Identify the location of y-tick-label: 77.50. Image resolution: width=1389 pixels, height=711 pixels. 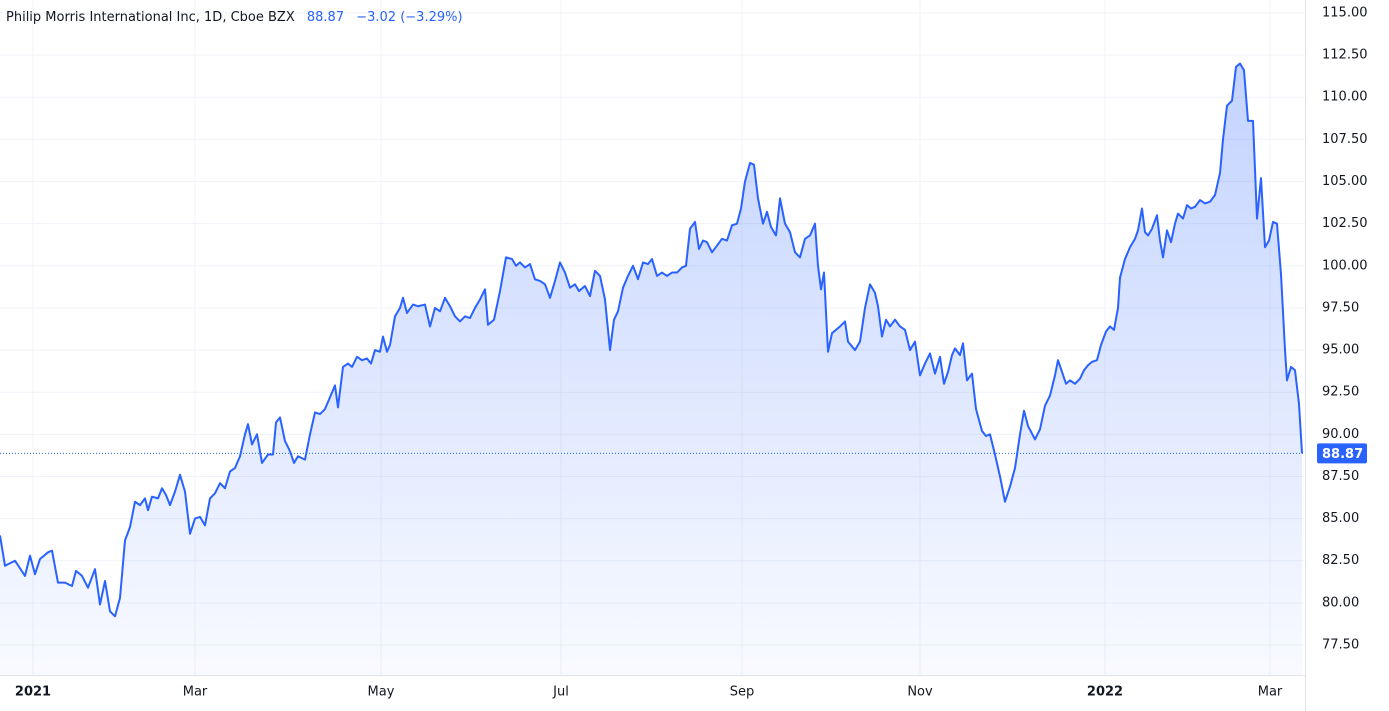
(1340, 645).